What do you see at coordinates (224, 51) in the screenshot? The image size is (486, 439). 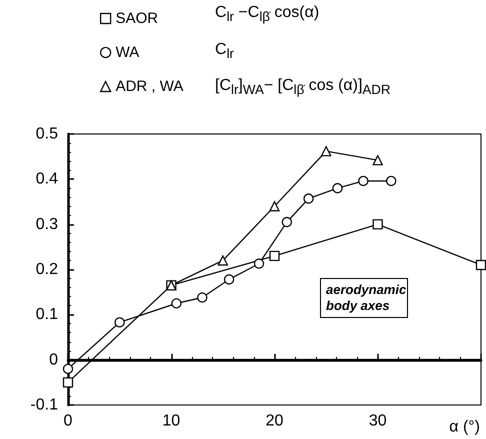 I see `text: C$_{lr}$` at bounding box center [224, 51].